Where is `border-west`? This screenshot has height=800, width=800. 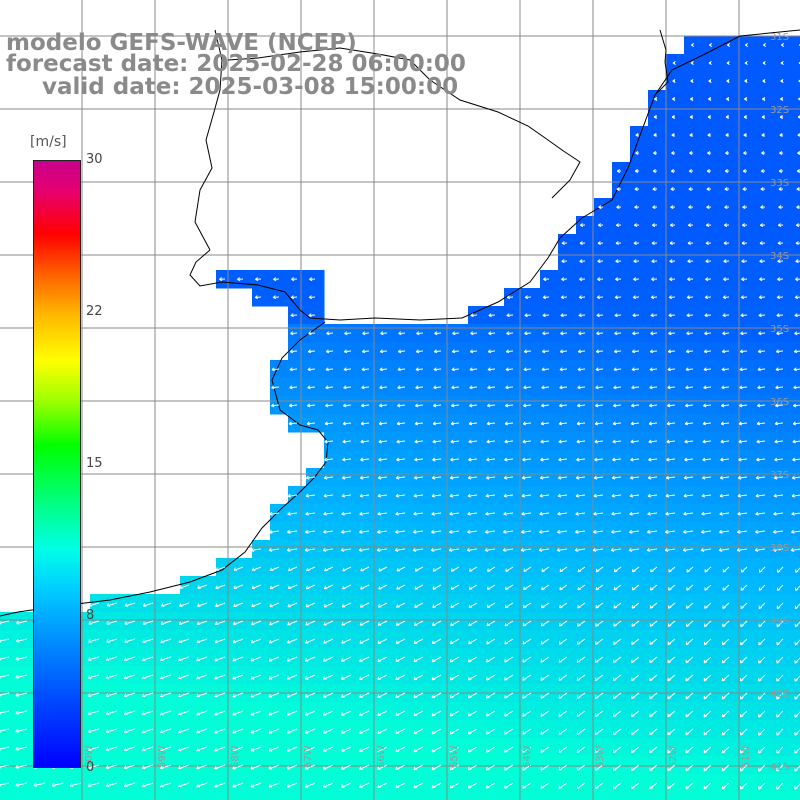
border-west is located at coordinates (208, 140).